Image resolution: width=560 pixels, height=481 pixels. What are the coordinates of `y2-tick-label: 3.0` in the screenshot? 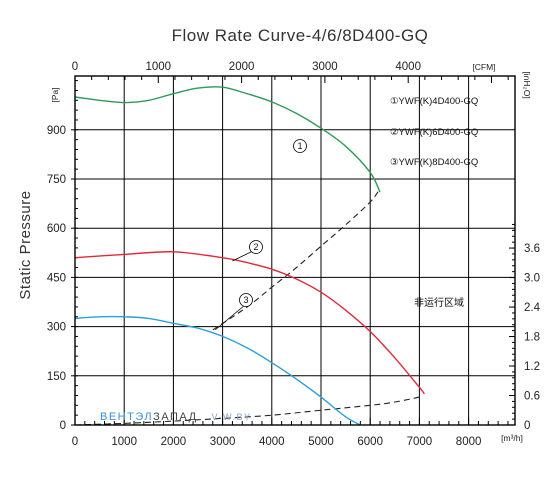 It's located at (532, 279).